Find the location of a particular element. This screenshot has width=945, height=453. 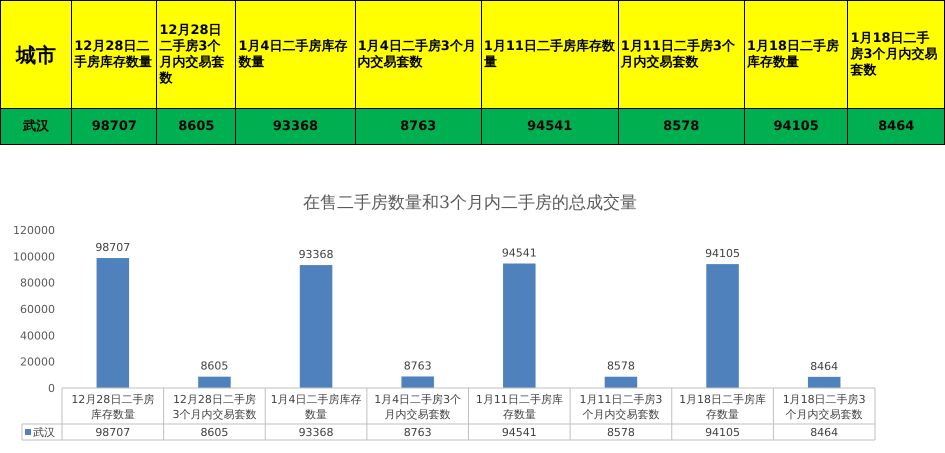

x-tick-label: 1月18日二手房3个月内交易套数 is located at coordinates (824, 407).